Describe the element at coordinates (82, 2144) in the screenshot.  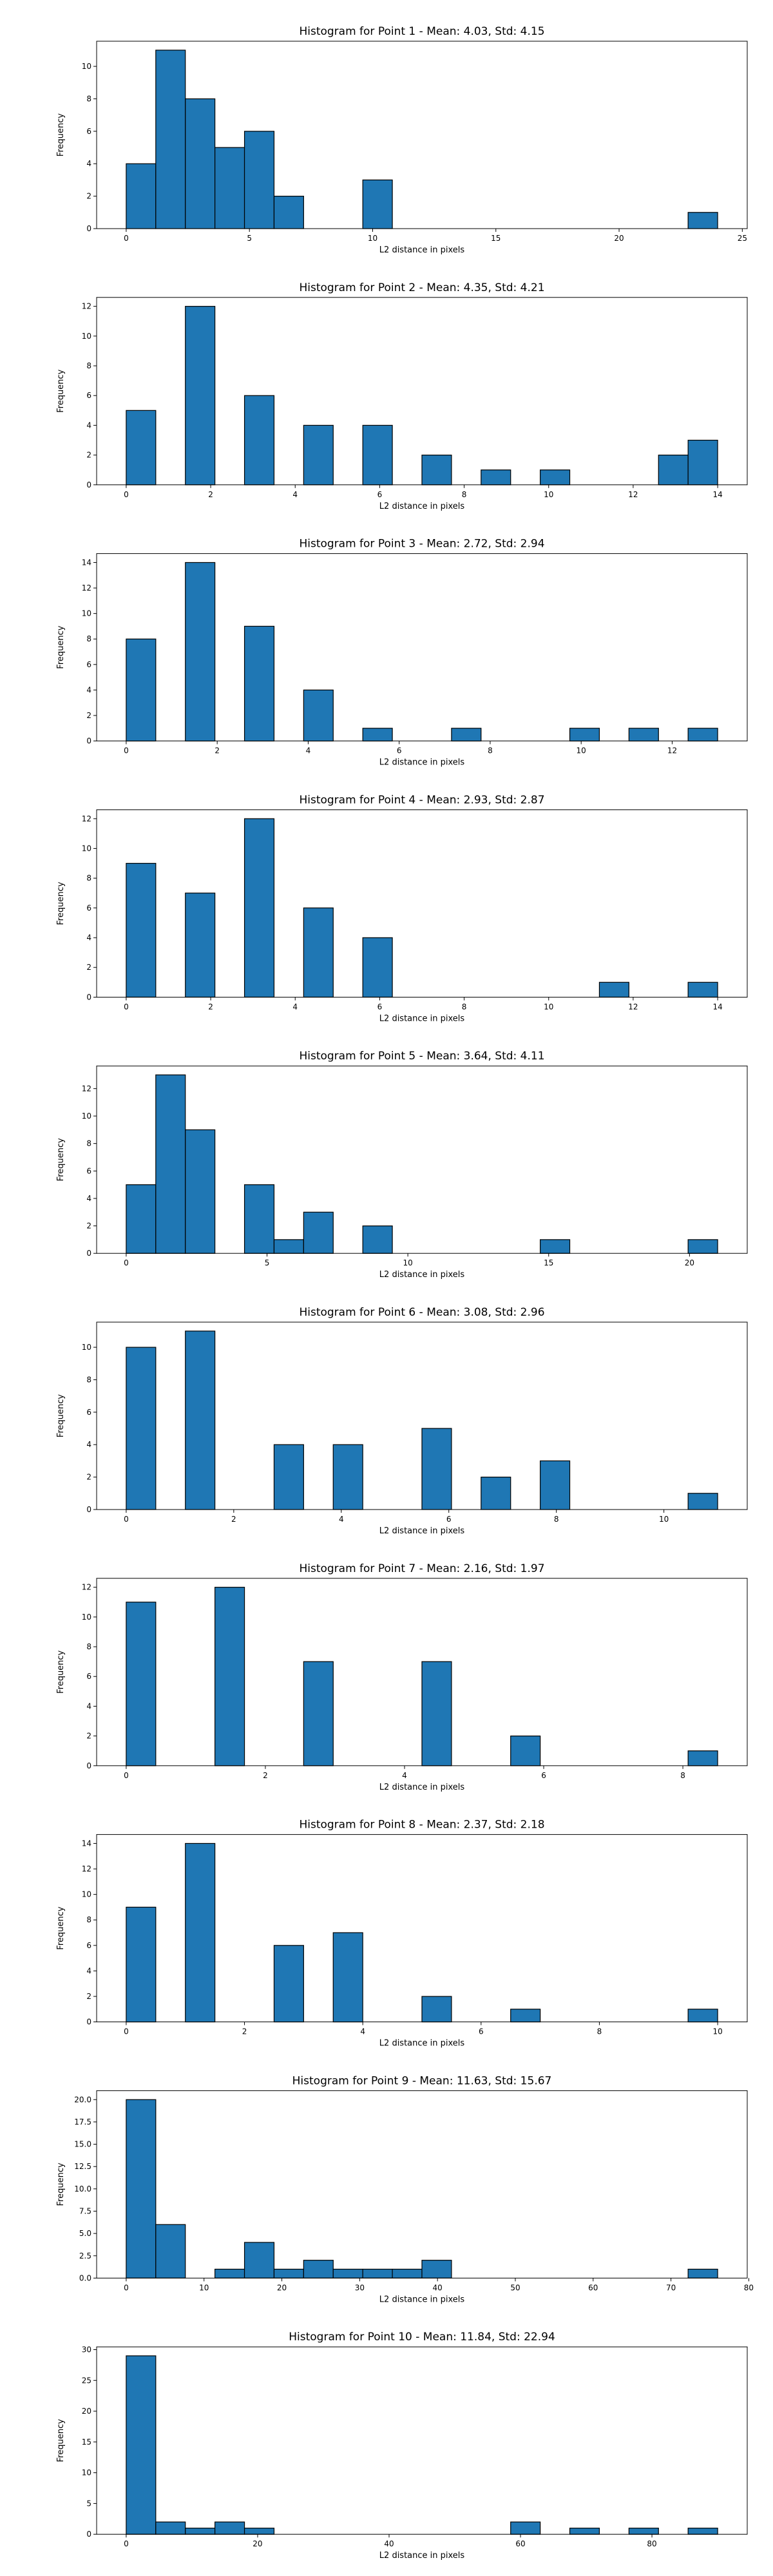
I see `y-tick-label: 15.0` at that location.